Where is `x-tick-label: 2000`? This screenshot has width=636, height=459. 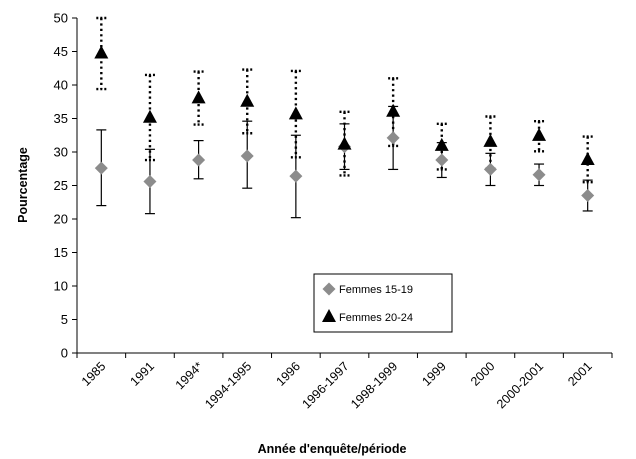 x-tick-label: 2000 is located at coordinates (483, 374).